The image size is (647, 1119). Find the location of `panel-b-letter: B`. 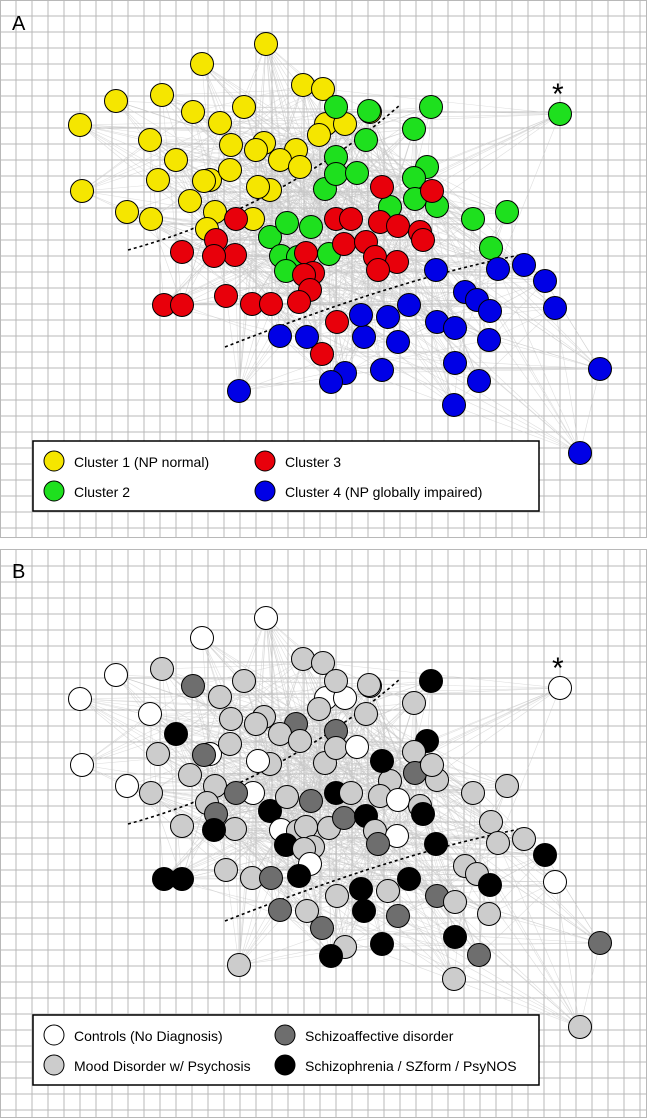

panel-b-letter: B is located at coordinates (18, 572).